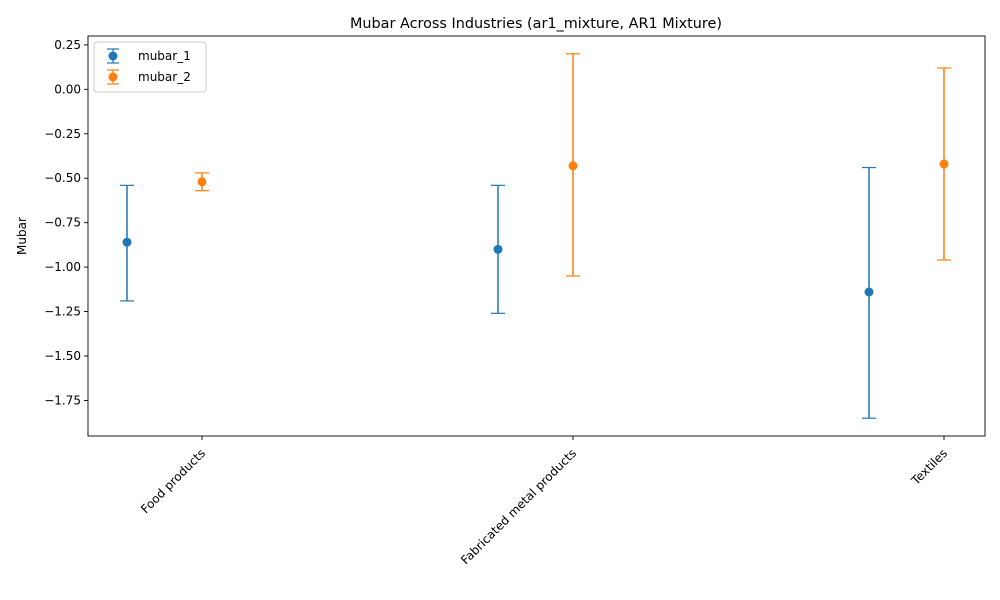 The width and height of the screenshot is (1000, 600). What do you see at coordinates (67, 45) in the screenshot?
I see `y-tick-label: 0.25` at bounding box center [67, 45].